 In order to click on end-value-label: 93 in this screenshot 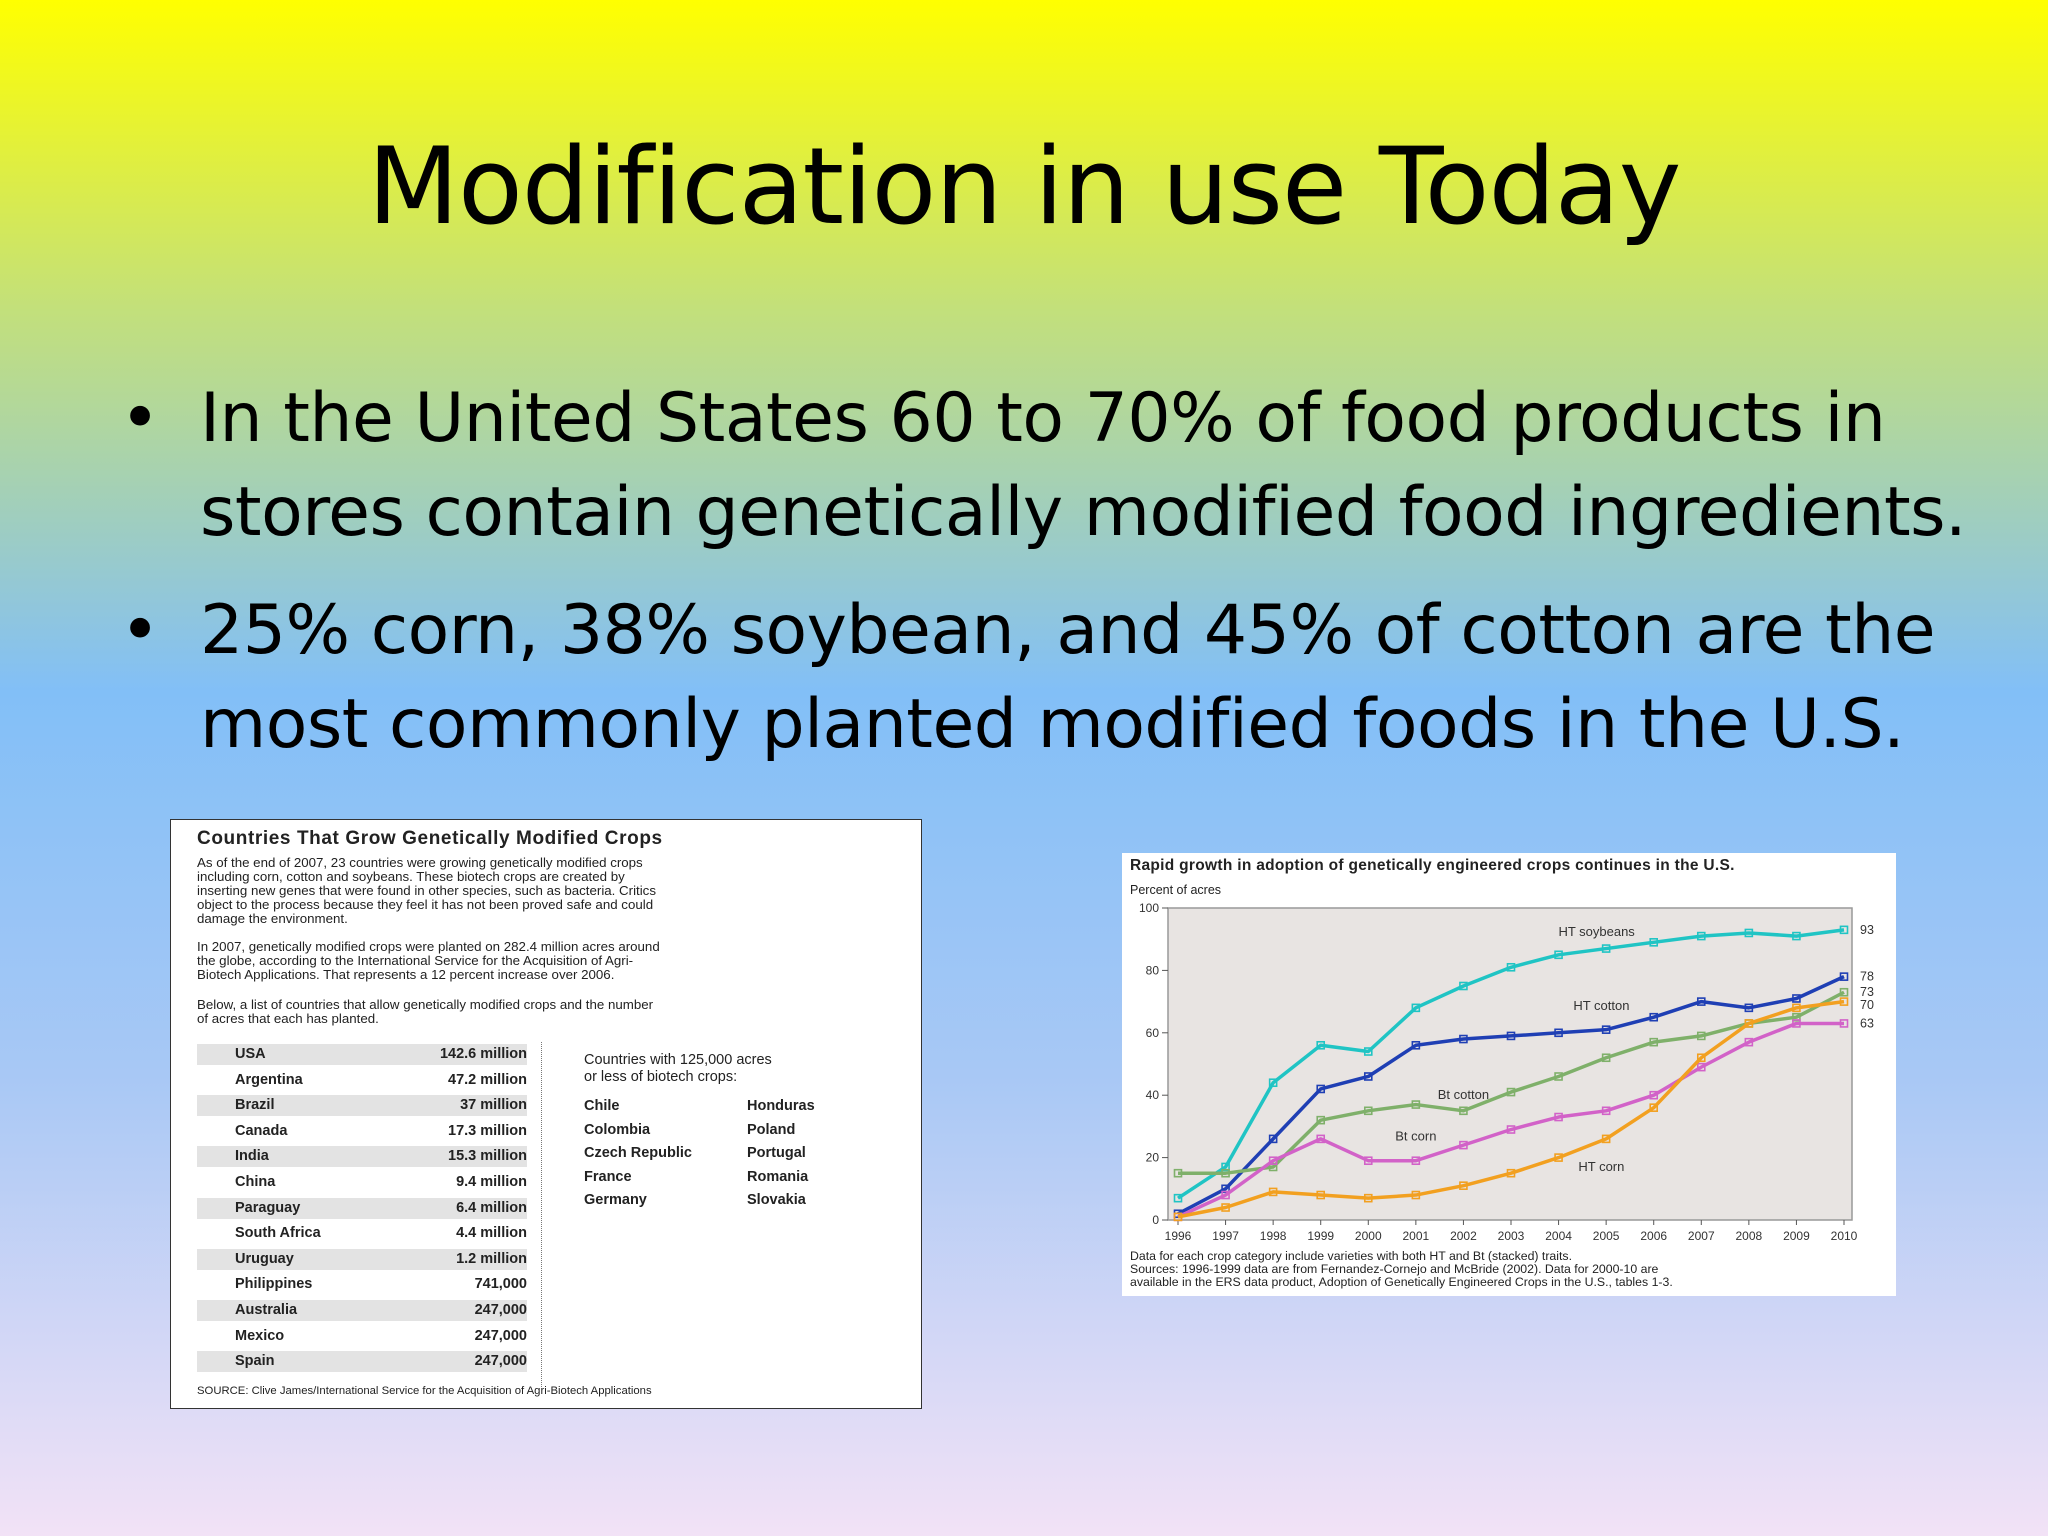, I will do `click(1867, 930)`.